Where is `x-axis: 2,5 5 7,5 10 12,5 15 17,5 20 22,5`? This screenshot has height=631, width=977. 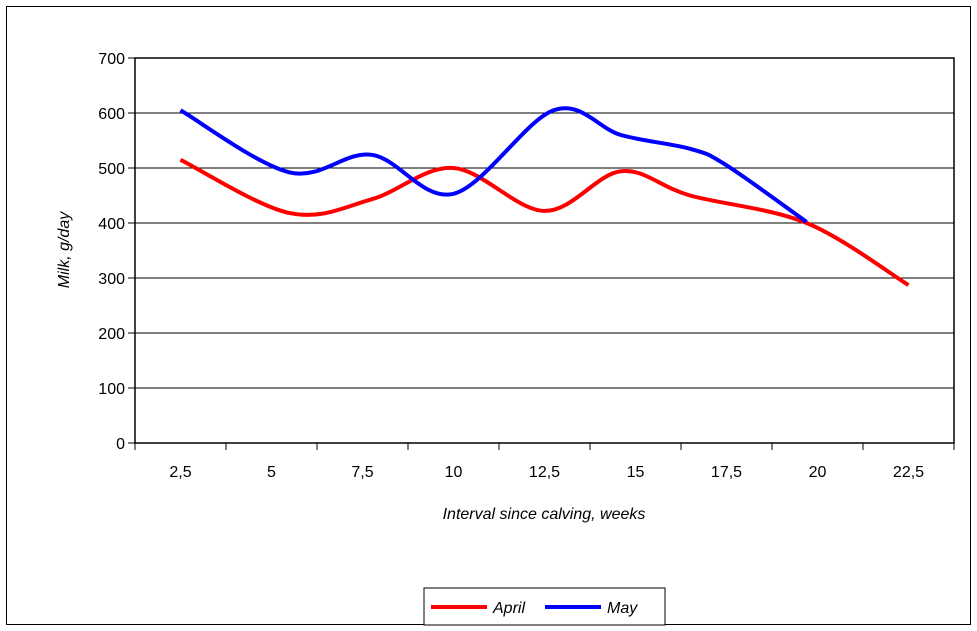
x-axis: 2,5 5 7,5 10 12,5 15 17,5 20 22,5 is located at coordinates (544, 462).